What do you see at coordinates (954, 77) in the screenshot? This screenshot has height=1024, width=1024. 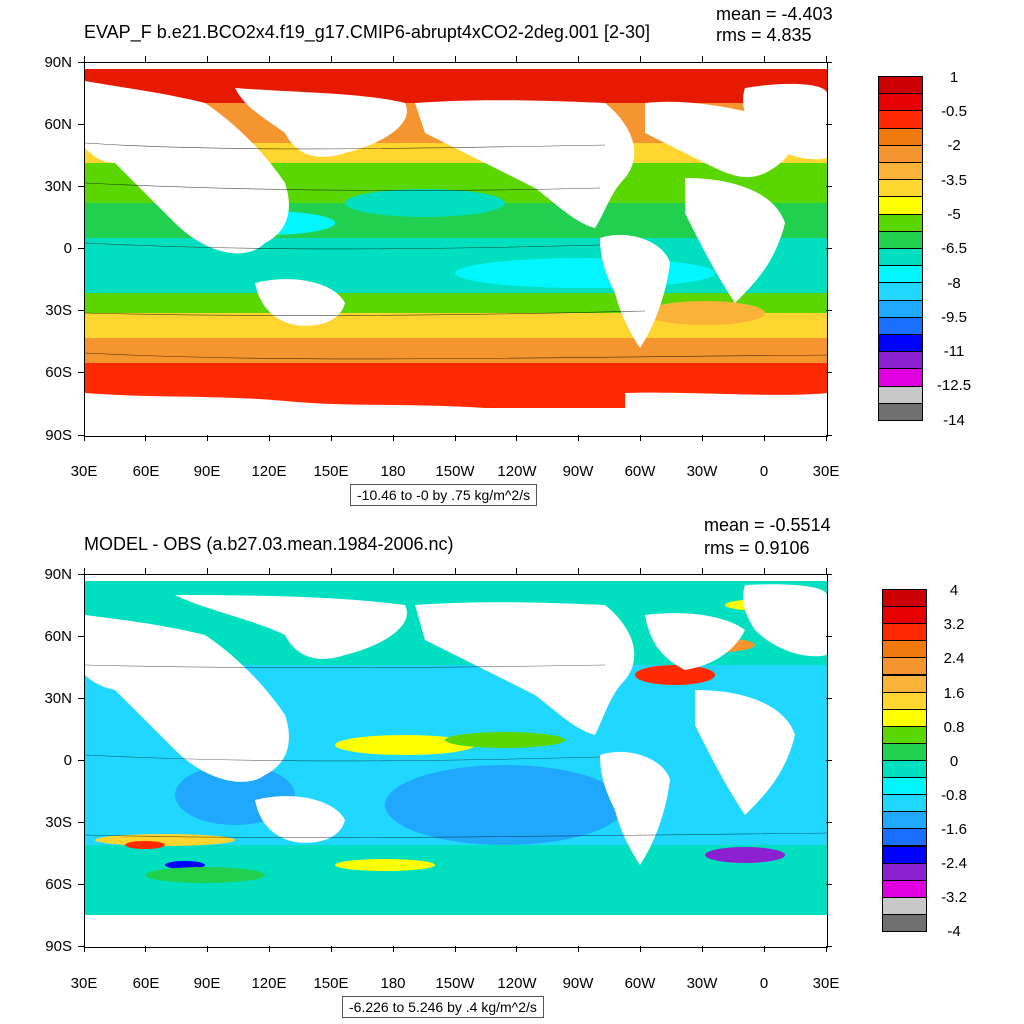 I see `top-colorbar-label: 1` at bounding box center [954, 77].